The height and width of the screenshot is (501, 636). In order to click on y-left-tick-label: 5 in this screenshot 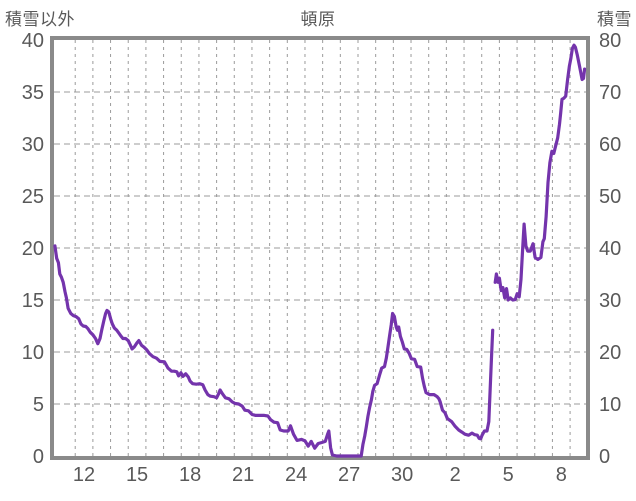, I will do `click(38, 405)`.